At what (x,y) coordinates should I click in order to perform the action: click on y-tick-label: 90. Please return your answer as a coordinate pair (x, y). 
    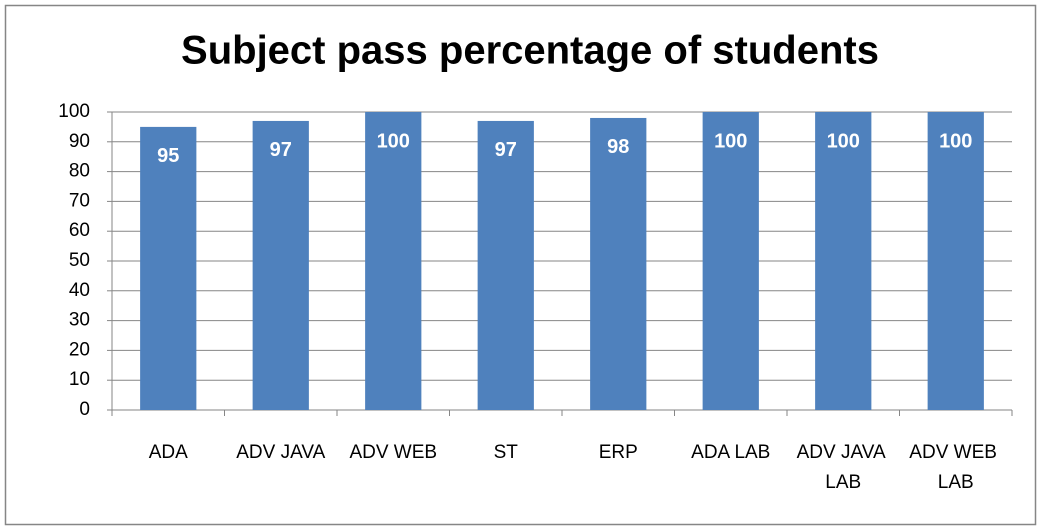
    Looking at the image, I should click on (79, 141).